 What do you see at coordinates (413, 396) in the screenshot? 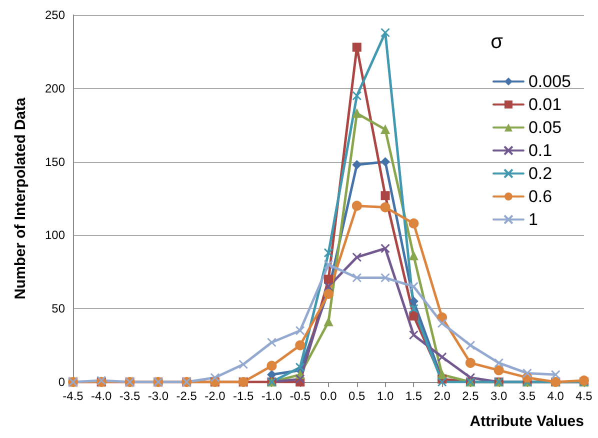
I see `x-tick-label: 1.5` at bounding box center [413, 396].